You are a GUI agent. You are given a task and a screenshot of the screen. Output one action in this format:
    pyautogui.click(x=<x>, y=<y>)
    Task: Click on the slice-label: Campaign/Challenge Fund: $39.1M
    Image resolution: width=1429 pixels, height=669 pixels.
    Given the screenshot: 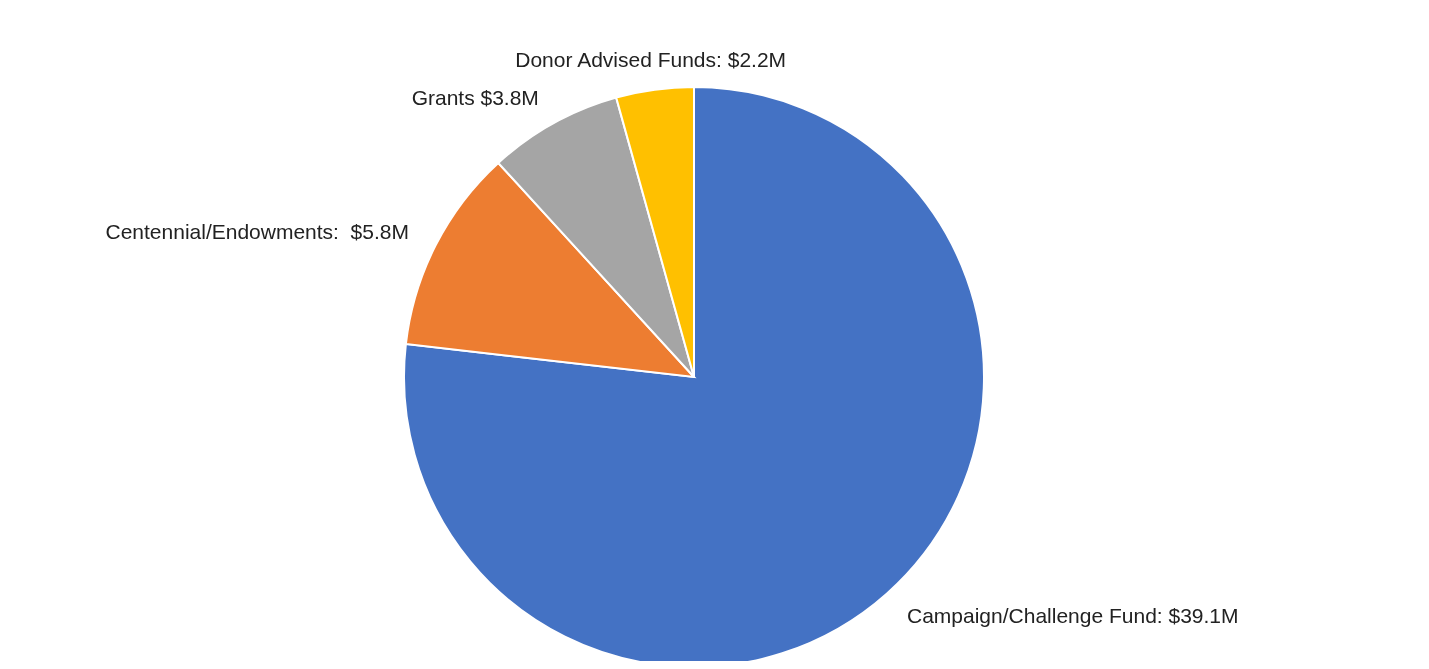 What is the action you would take?
    pyautogui.click(x=1072, y=616)
    